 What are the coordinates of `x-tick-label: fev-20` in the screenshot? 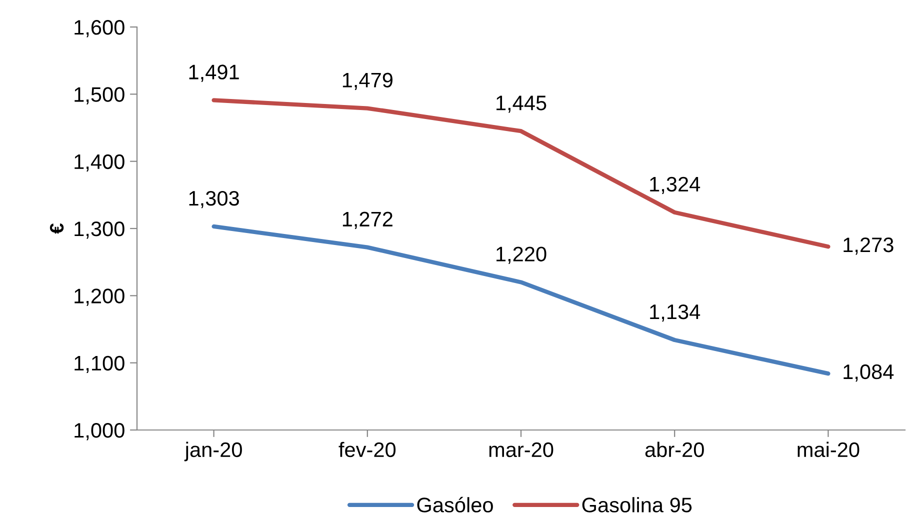 It's located at (367, 450).